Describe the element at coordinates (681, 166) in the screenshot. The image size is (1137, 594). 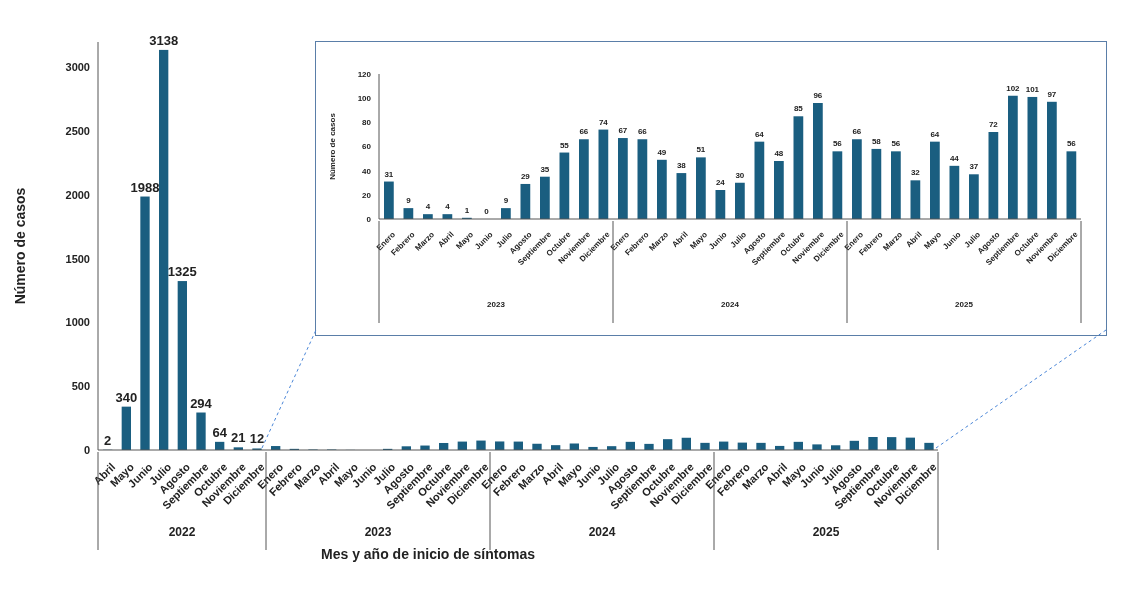
I see `data-label: 38` at that location.